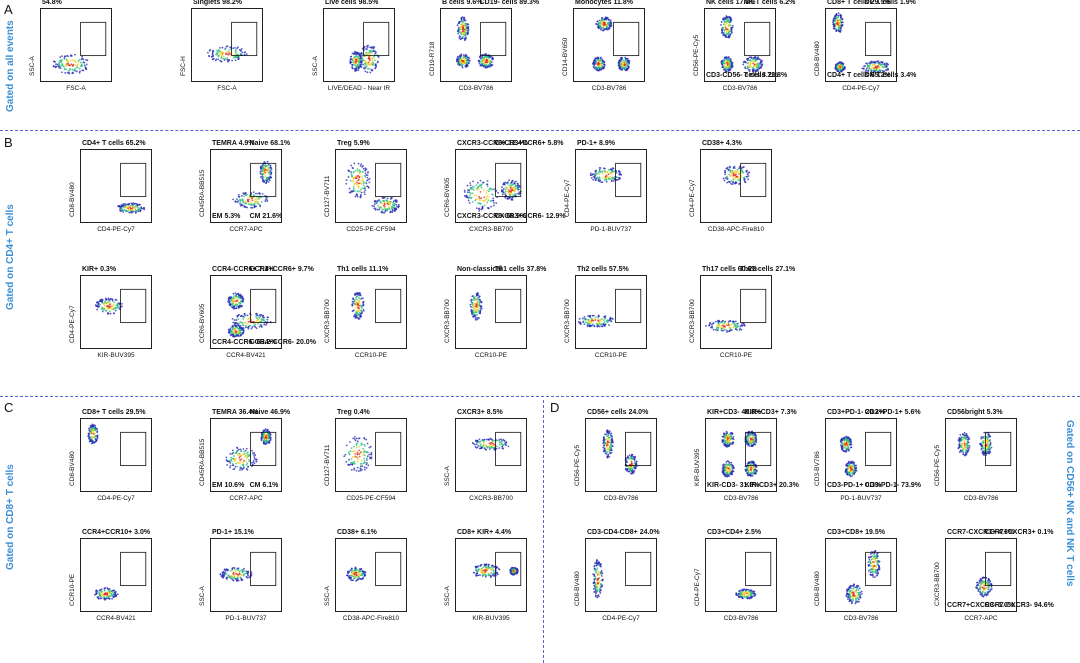 The image size is (1080, 663). What do you see at coordinates (116, 618) in the screenshot?
I see `x-axis-label: CCR4-BV421` at bounding box center [116, 618].